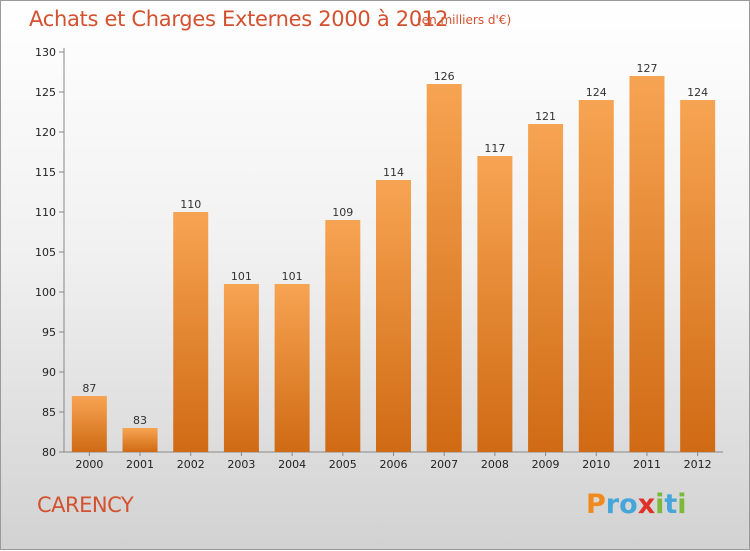 The image size is (750, 551). What do you see at coordinates (596, 504) in the screenshot?
I see `logo-letter: P` at bounding box center [596, 504].